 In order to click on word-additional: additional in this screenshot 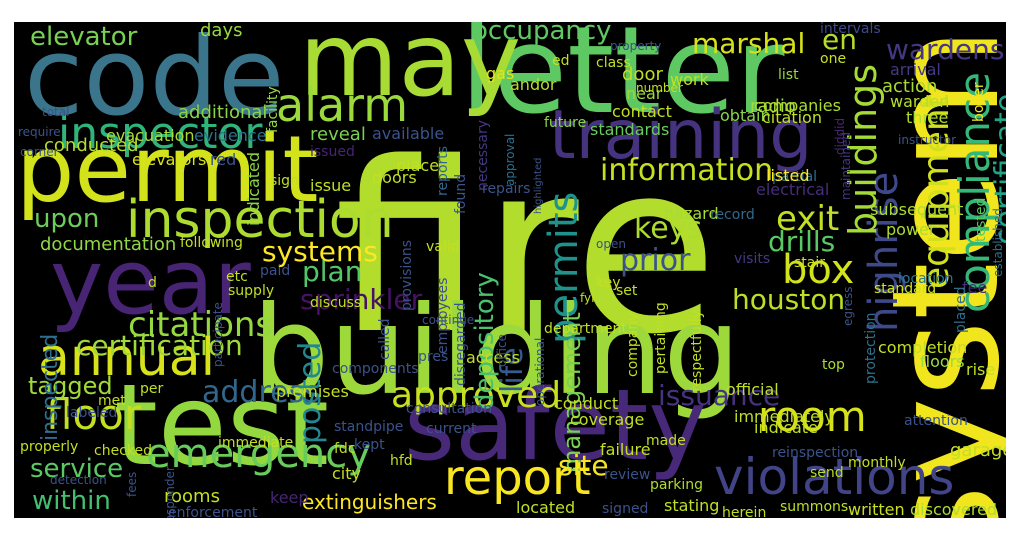, I will do `click(223, 112)`.